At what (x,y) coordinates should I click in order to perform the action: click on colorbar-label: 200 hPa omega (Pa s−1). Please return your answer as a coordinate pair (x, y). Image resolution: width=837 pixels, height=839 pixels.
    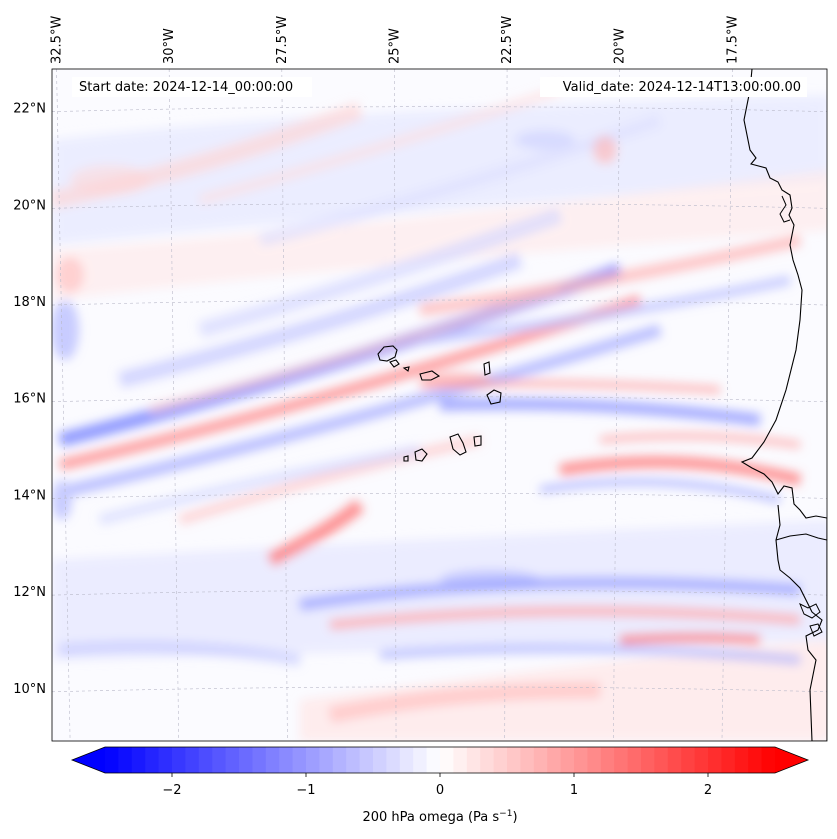
    Looking at the image, I should click on (439, 817).